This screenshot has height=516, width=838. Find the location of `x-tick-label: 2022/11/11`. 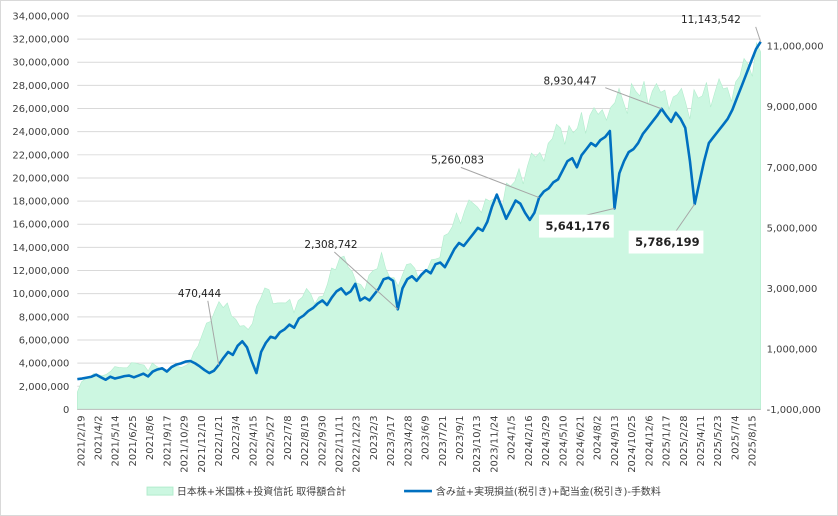

x-tick-label: 2022/11/11 is located at coordinates (340, 443).